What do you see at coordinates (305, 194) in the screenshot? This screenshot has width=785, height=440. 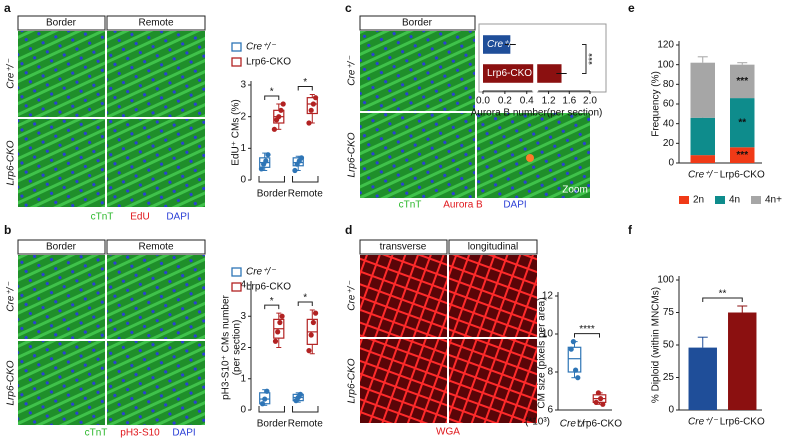 I see `x-tick-label: Remote` at bounding box center [305, 194].